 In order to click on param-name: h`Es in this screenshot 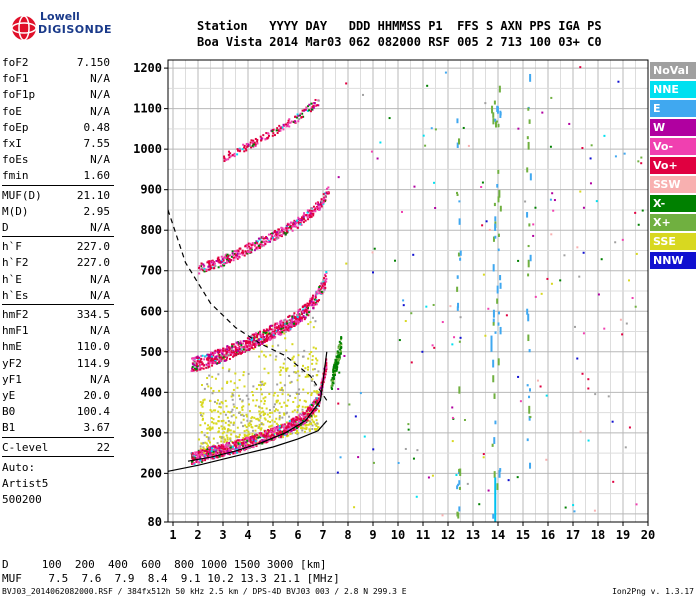, I will do `click(15, 295)`.